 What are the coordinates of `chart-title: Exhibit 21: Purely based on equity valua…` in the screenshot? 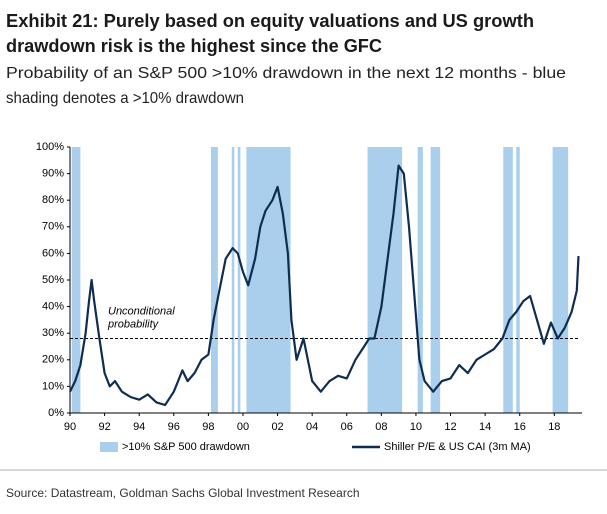 It's located at (270, 21).